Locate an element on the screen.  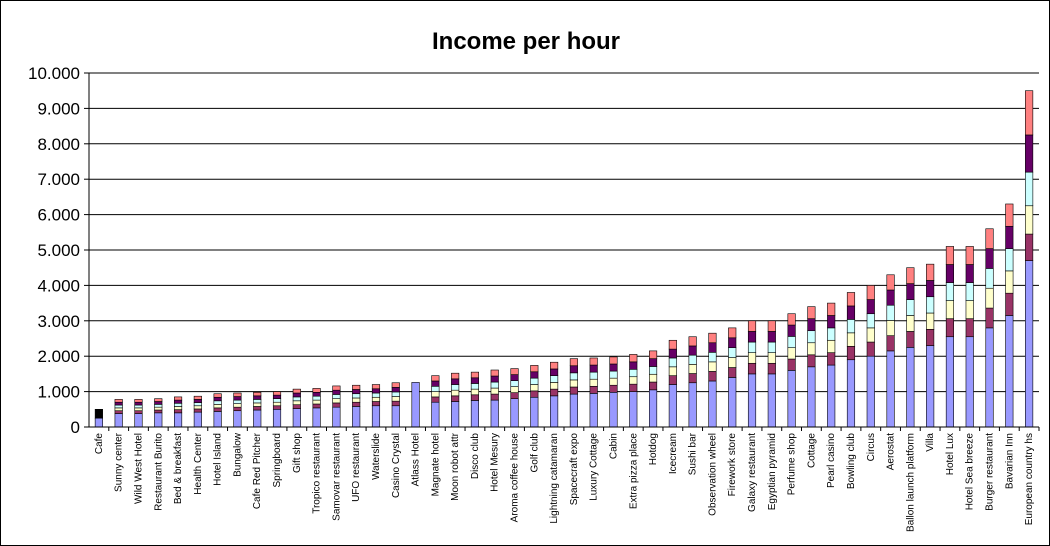
x-tick-label: Burger restaurant is located at coordinates (990, 472).